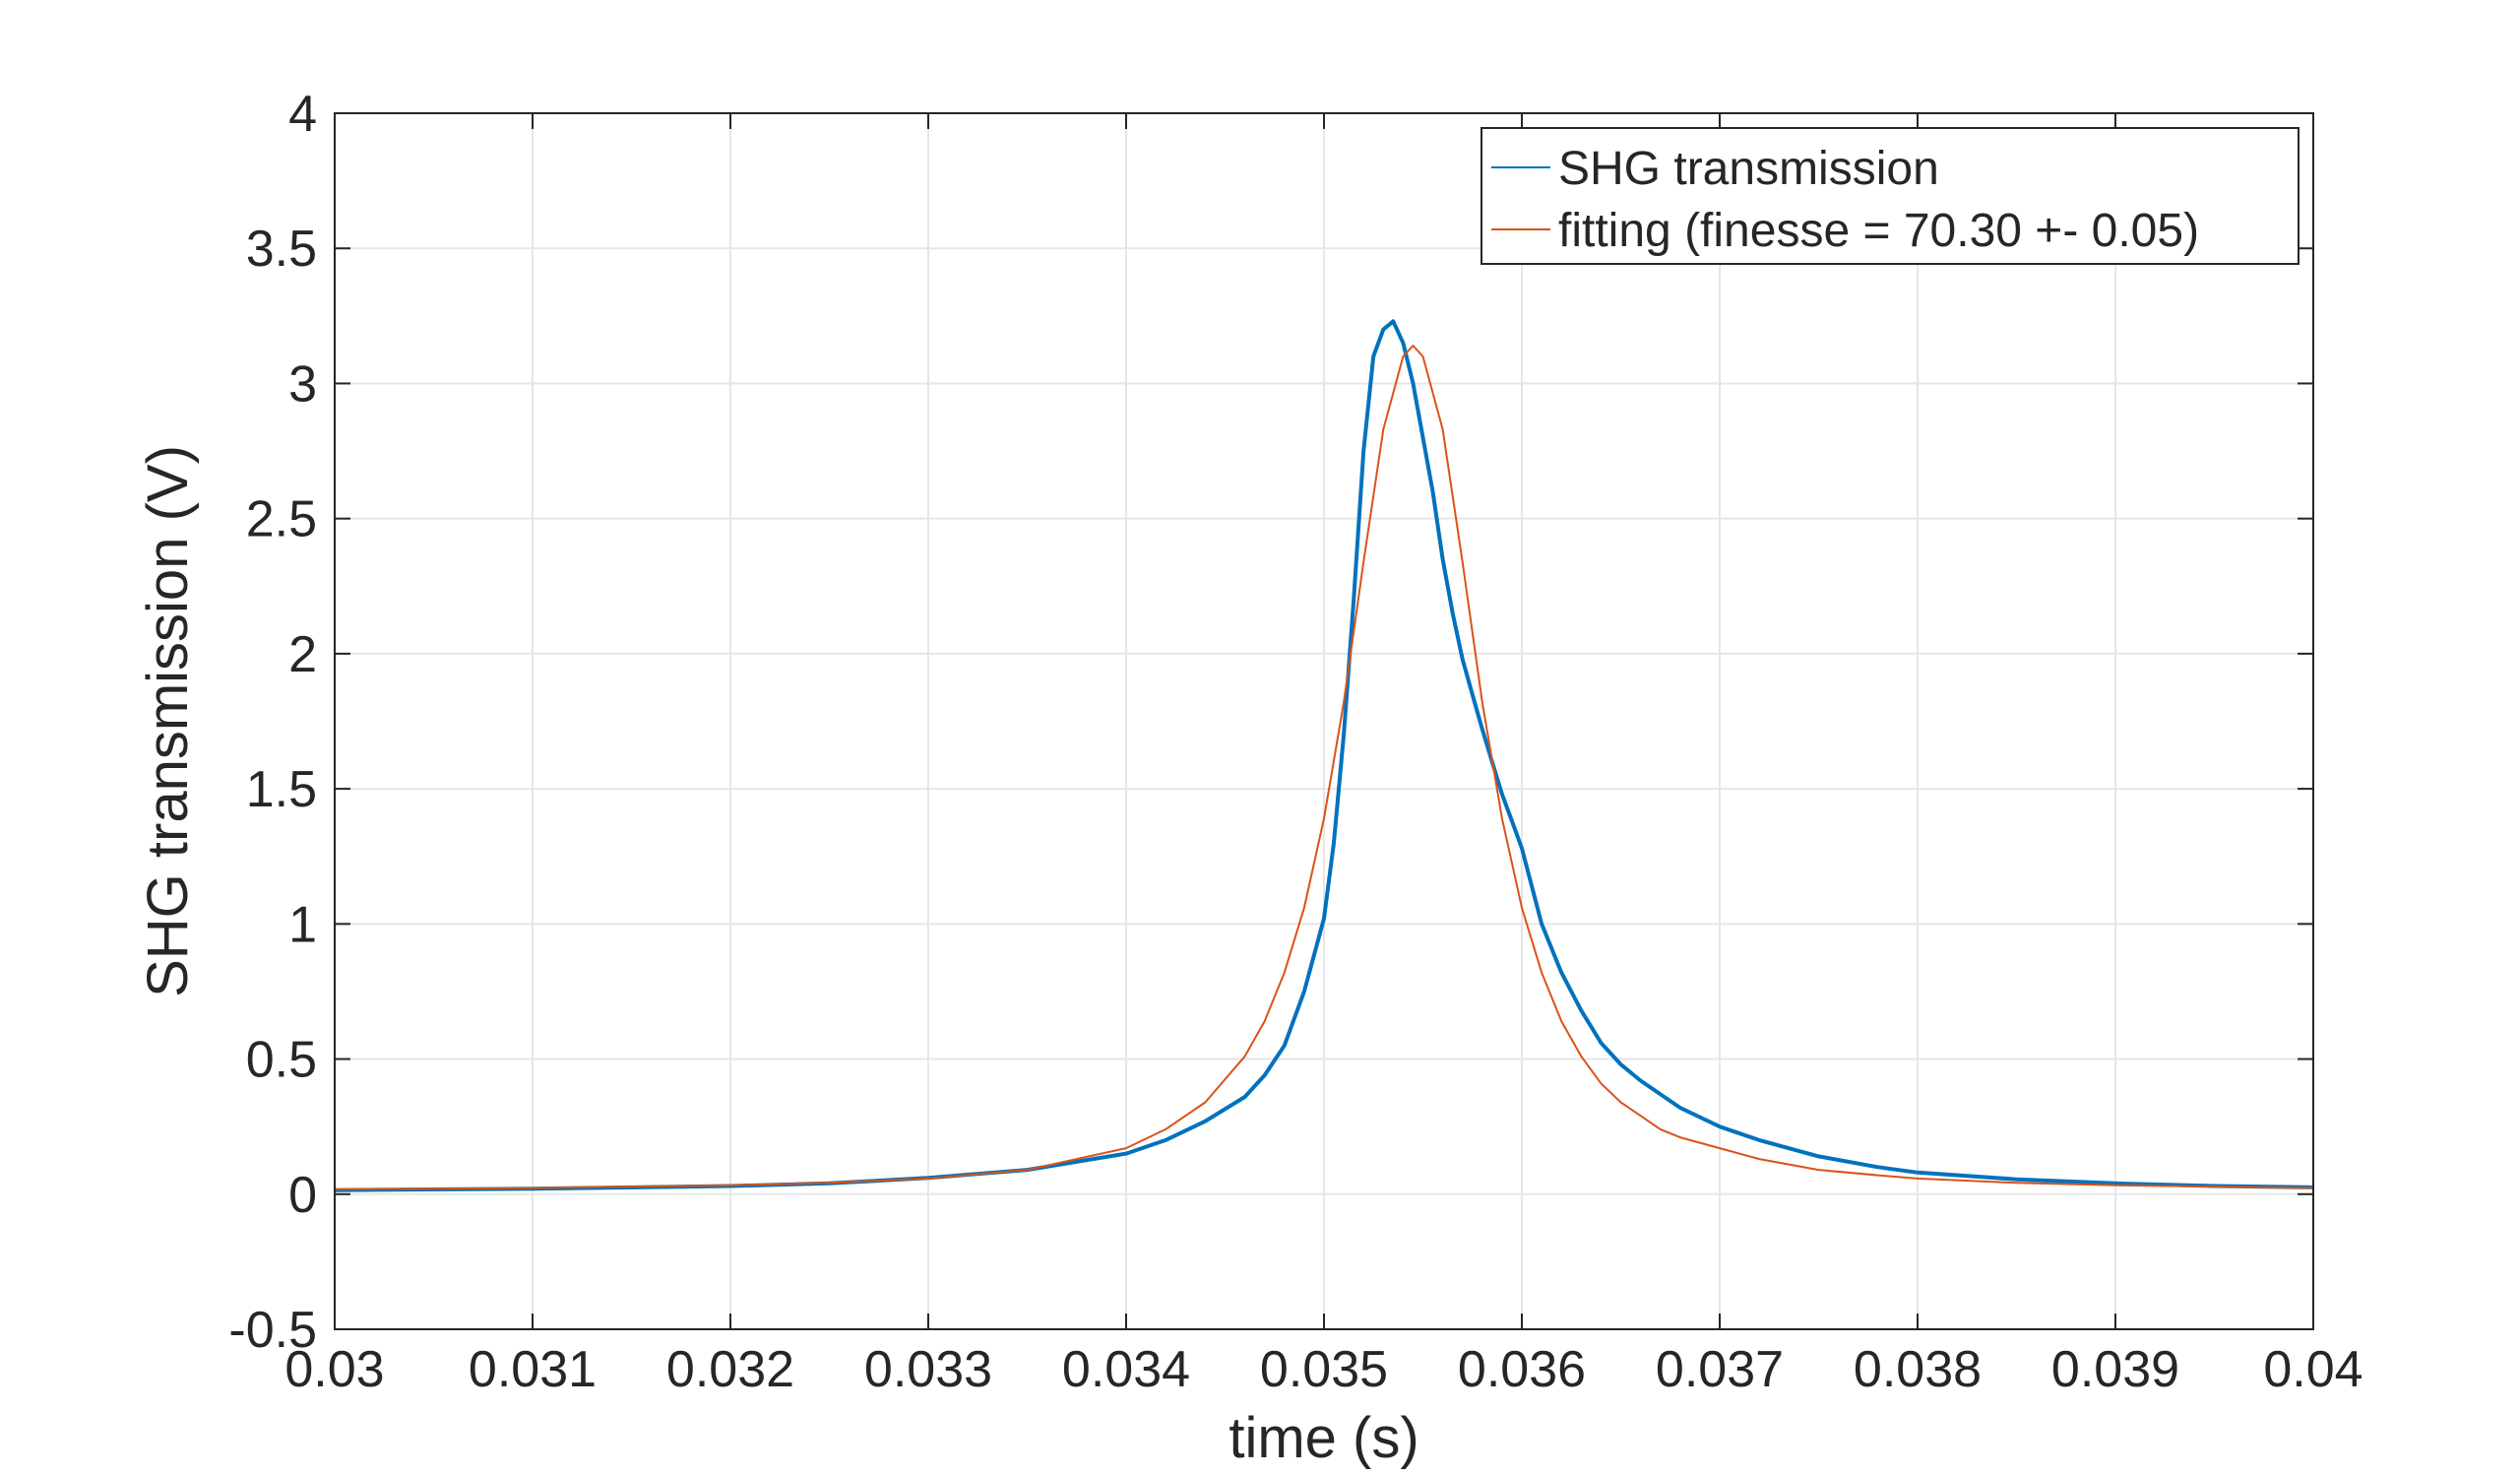 This screenshot has width=2520, height=1475. What do you see at coordinates (533, 1369) in the screenshot?
I see `x-tick-label: 0.031` at bounding box center [533, 1369].